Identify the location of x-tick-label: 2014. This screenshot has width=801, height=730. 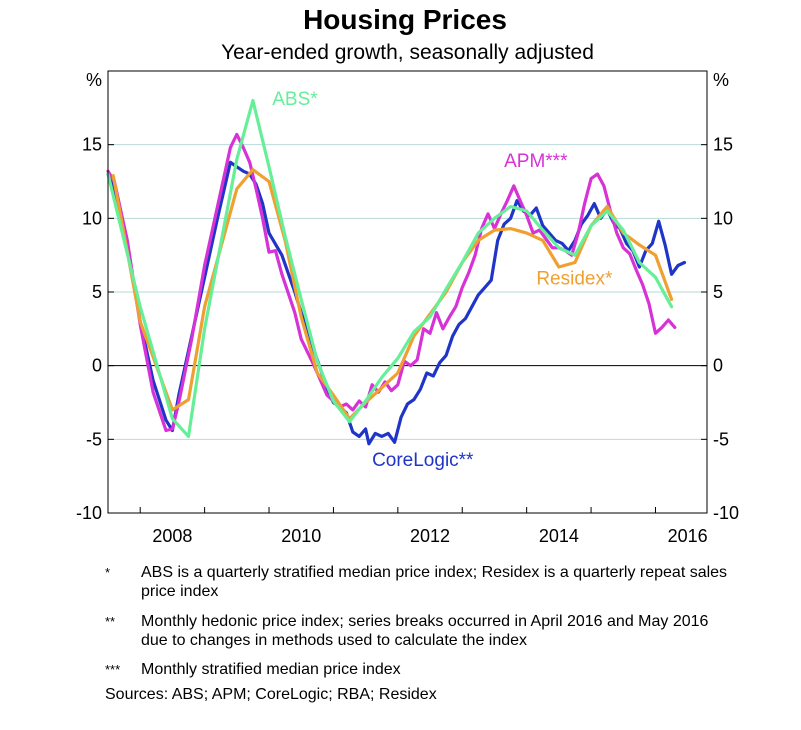
(559, 536).